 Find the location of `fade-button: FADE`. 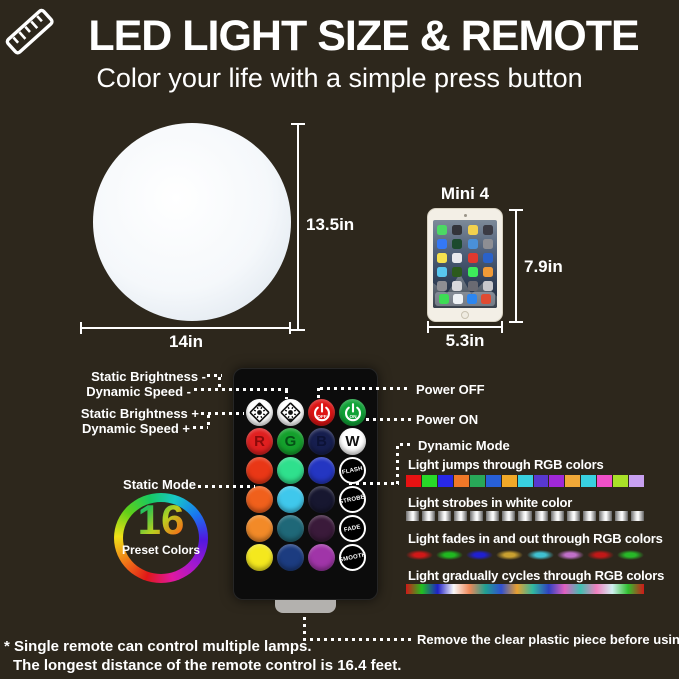

fade-button: FADE is located at coordinates (352, 528).